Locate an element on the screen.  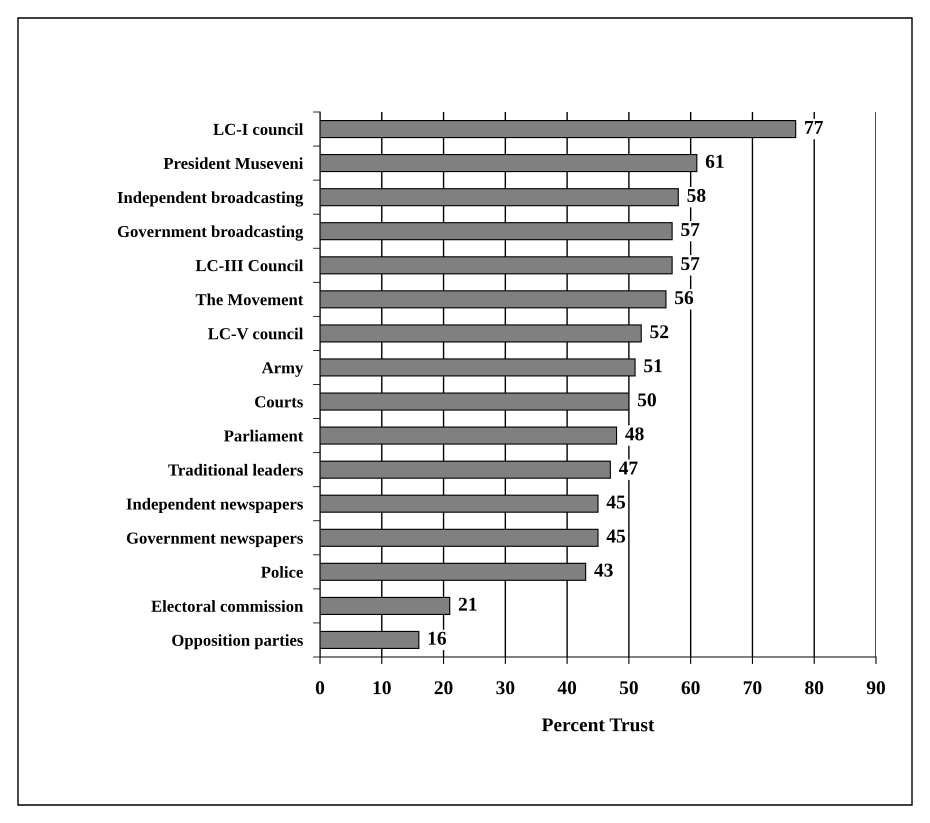
y-tick-label: Parliament is located at coordinates (264, 436).